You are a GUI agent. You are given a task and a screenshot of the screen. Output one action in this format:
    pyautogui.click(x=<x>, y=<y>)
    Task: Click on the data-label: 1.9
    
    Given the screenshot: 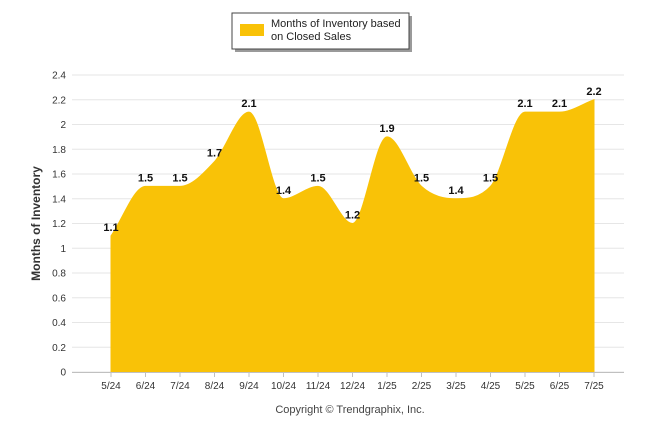 What is the action you would take?
    pyautogui.click(x=386, y=129)
    